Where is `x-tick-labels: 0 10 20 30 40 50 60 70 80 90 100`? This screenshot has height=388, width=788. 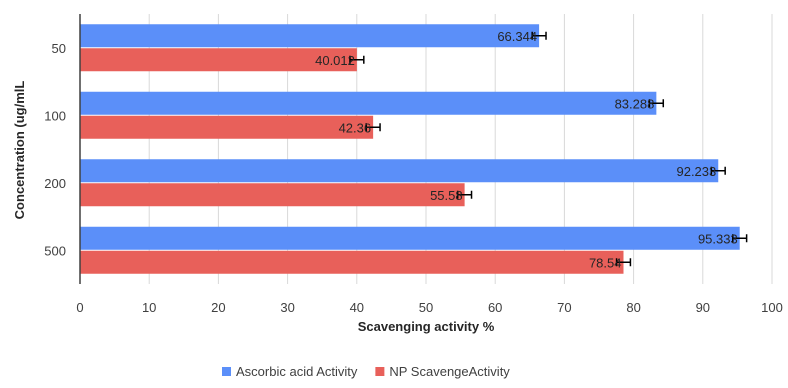 x-tick-labels: 0 10 20 30 40 50 60 70 80 90 100 is located at coordinates (429, 307).